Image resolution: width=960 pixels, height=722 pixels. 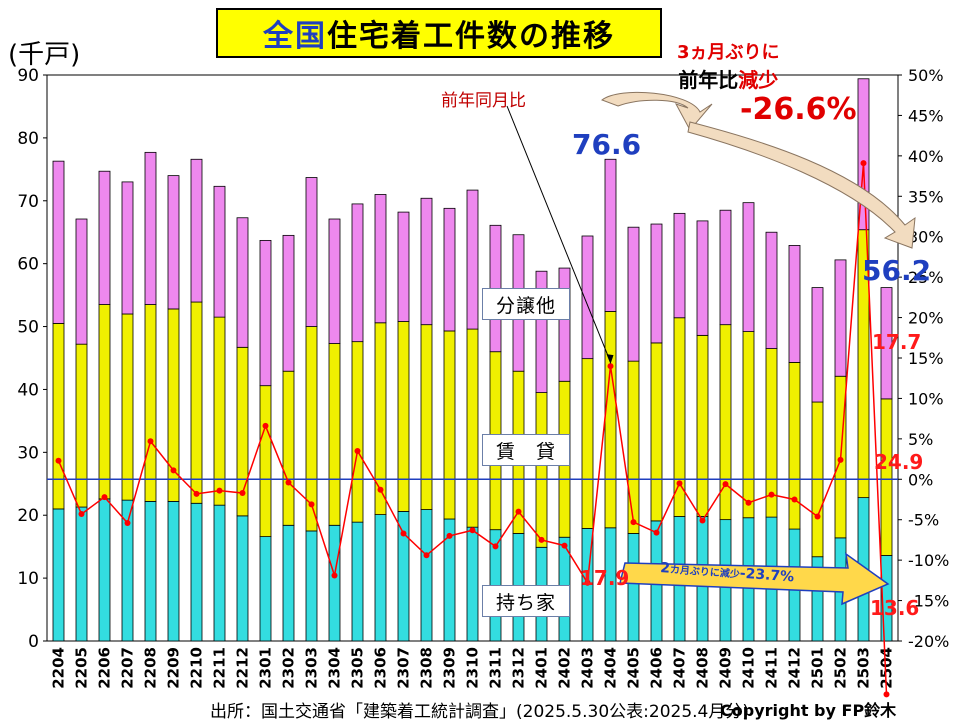 What do you see at coordinates (926, 115) in the screenshot?
I see `y2-tick-label: 45%` at bounding box center [926, 115].